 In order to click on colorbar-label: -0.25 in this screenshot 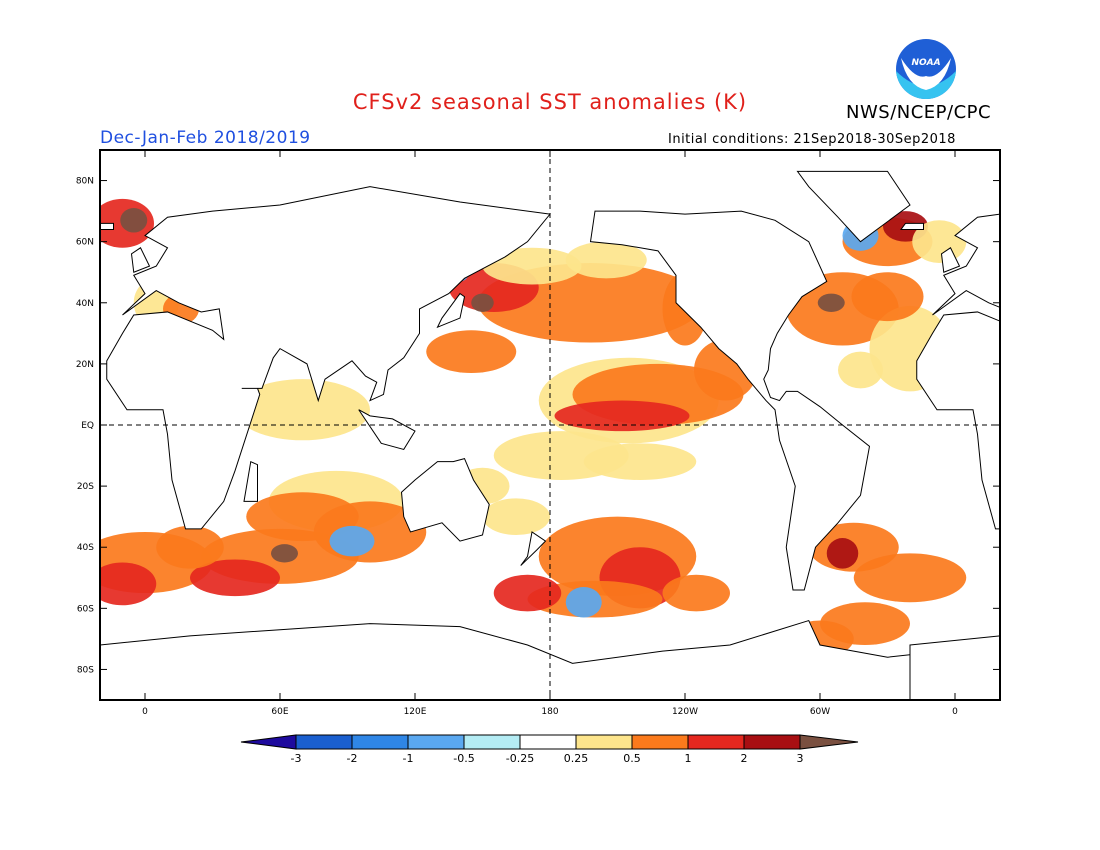, I will do `click(520, 758)`.